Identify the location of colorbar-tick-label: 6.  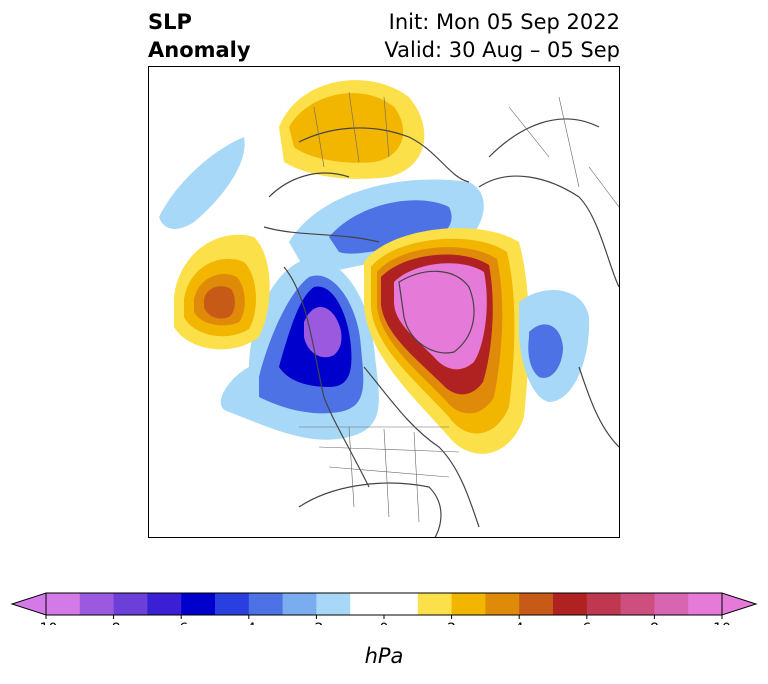
(586, 623).